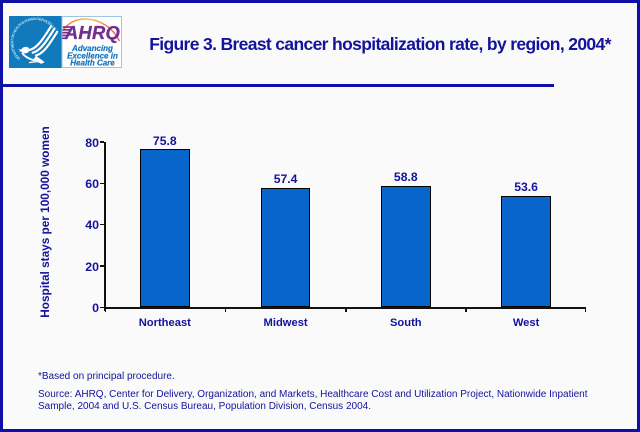  I want to click on svg-text: Health Care, so click(92, 63).